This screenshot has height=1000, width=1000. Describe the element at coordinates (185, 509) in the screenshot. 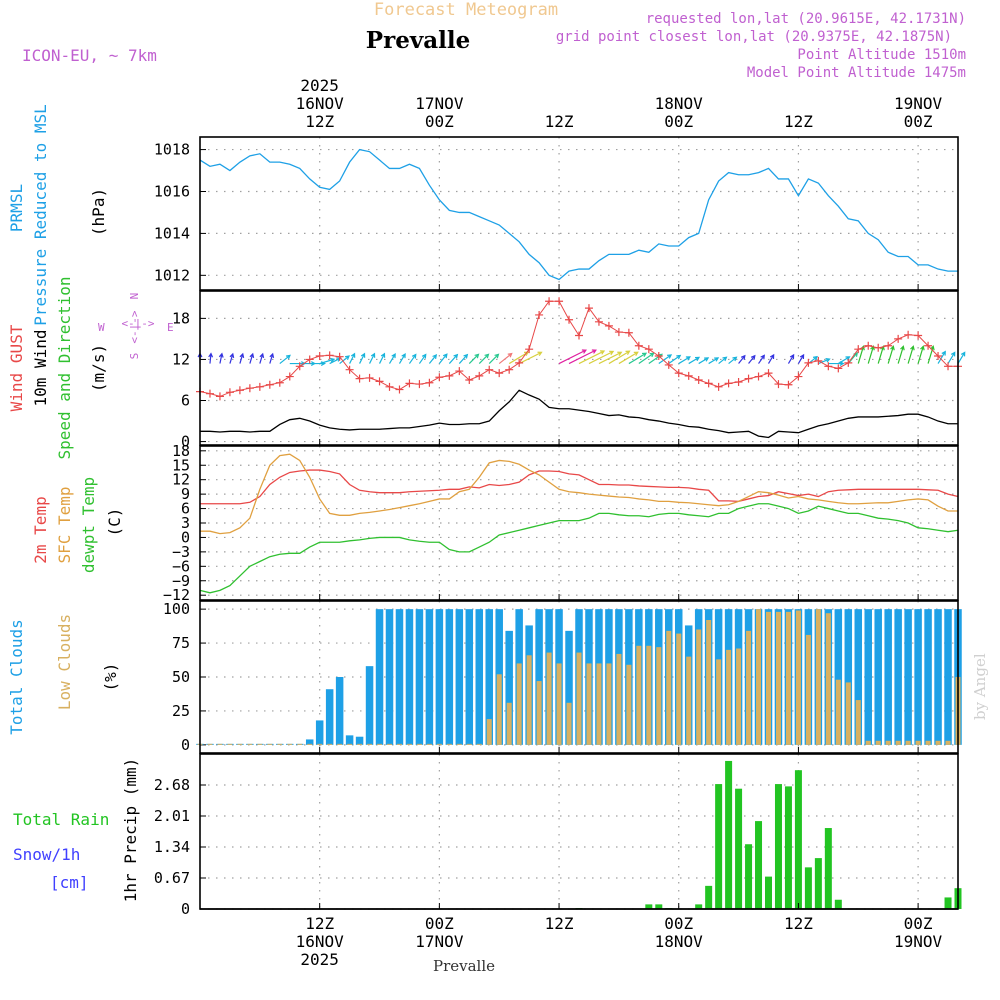

I see `y-tick-label: 6` at that location.